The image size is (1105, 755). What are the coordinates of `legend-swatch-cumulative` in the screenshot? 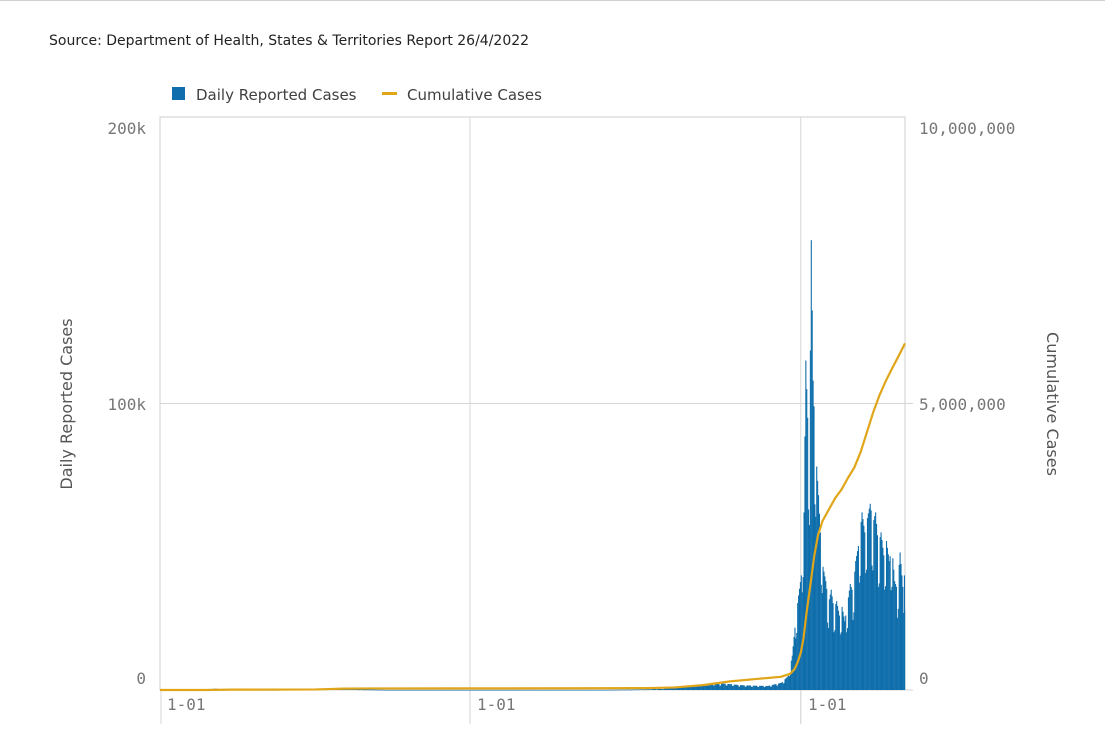 It's located at (389, 93).